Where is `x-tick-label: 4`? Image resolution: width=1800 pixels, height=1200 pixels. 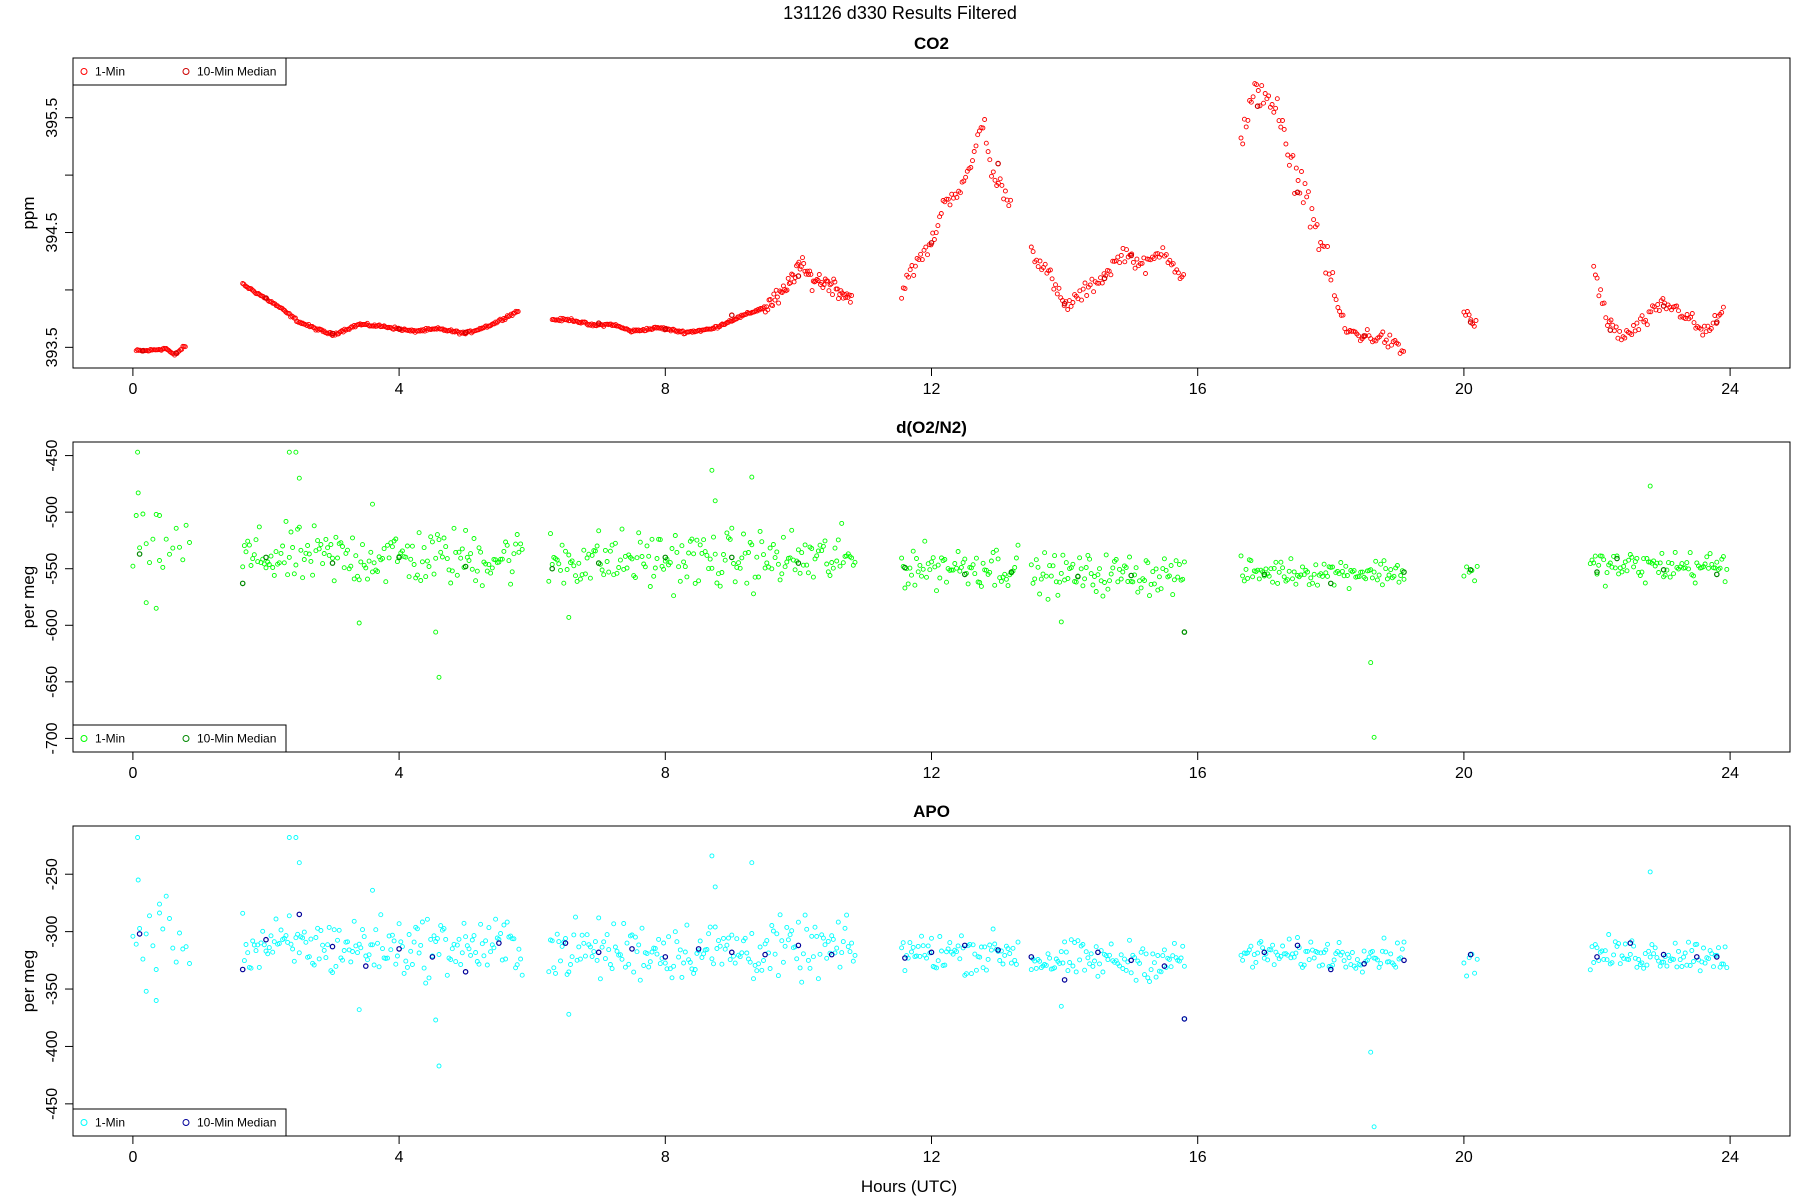 x-tick-label: 4 is located at coordinates (399, 1157).